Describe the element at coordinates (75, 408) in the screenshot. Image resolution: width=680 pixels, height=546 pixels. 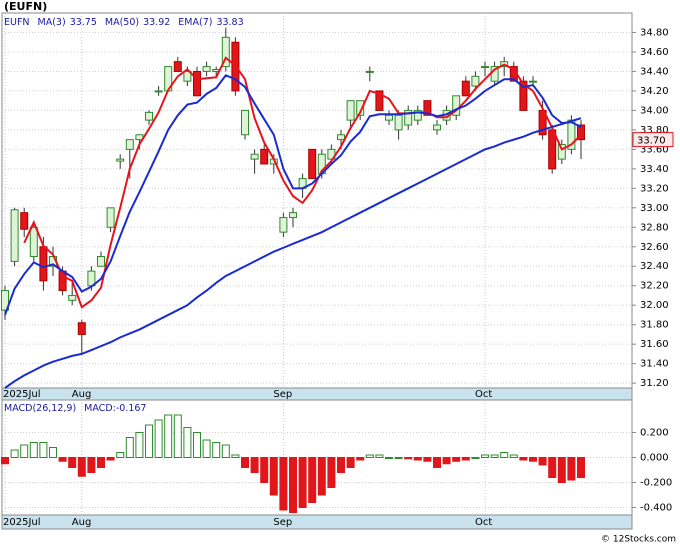
I see `legend: MACD(26,12,9) MACD:-0.167` at that location.